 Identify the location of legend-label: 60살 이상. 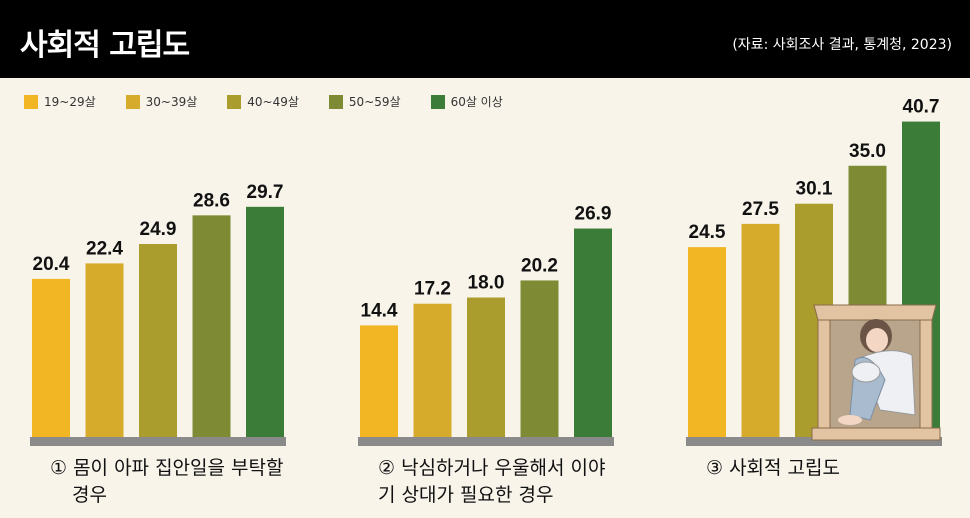
(476, 102).